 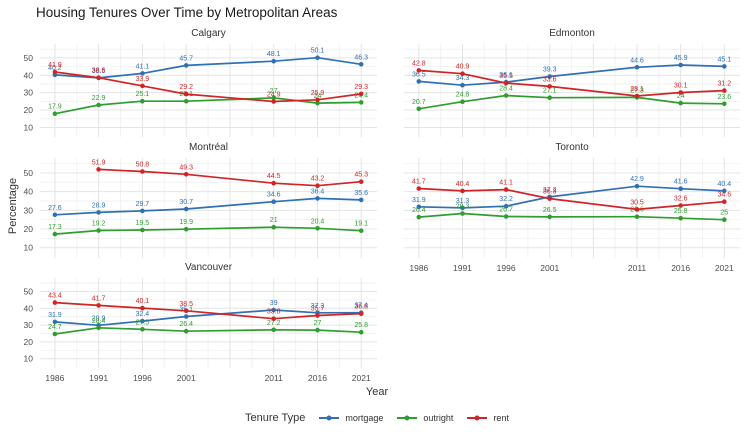 I want to click on data-label: 33.8, so click(x=274, y=312).